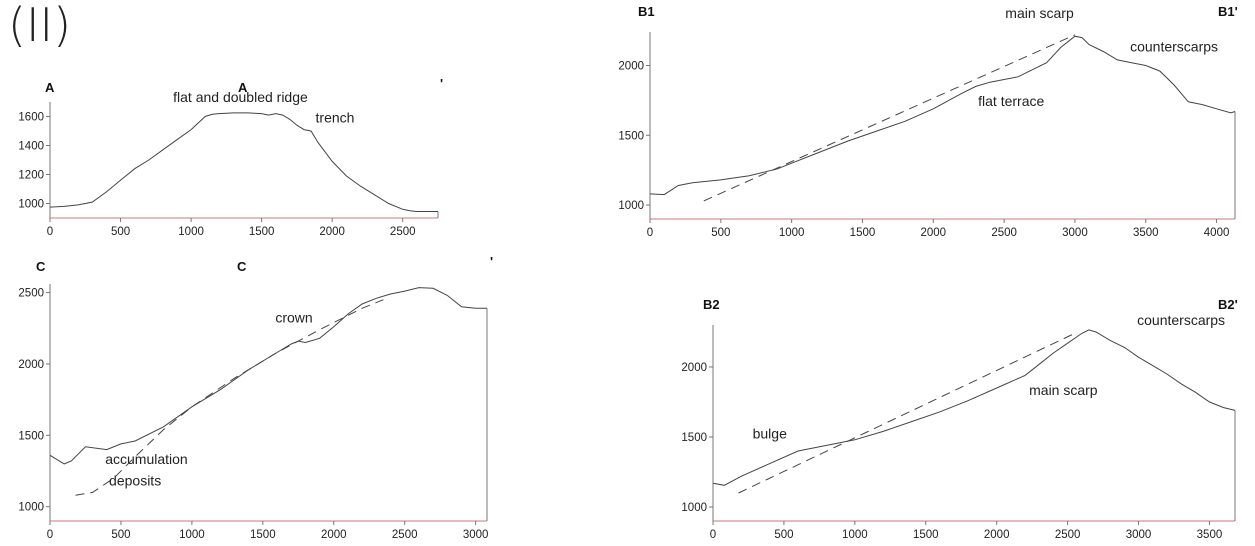 This screenshot has height=546, width=1255. What do you see at coordinates (135, 480) in the screenshot?
I see `annotation-label: deposits` at bounding box center [135, 480].